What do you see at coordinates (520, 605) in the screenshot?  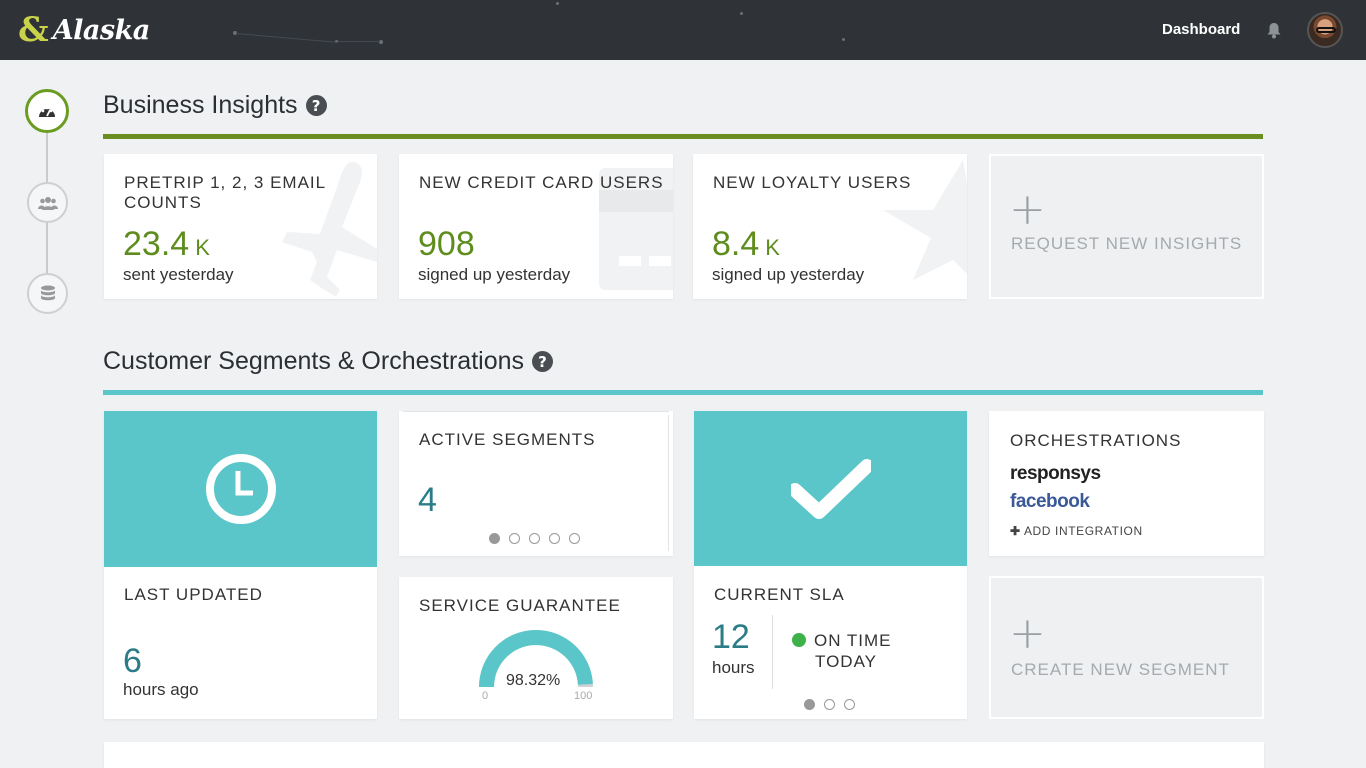 I see `card-title: SERVICE GUARANTEE` at bounding box center [520, 605].